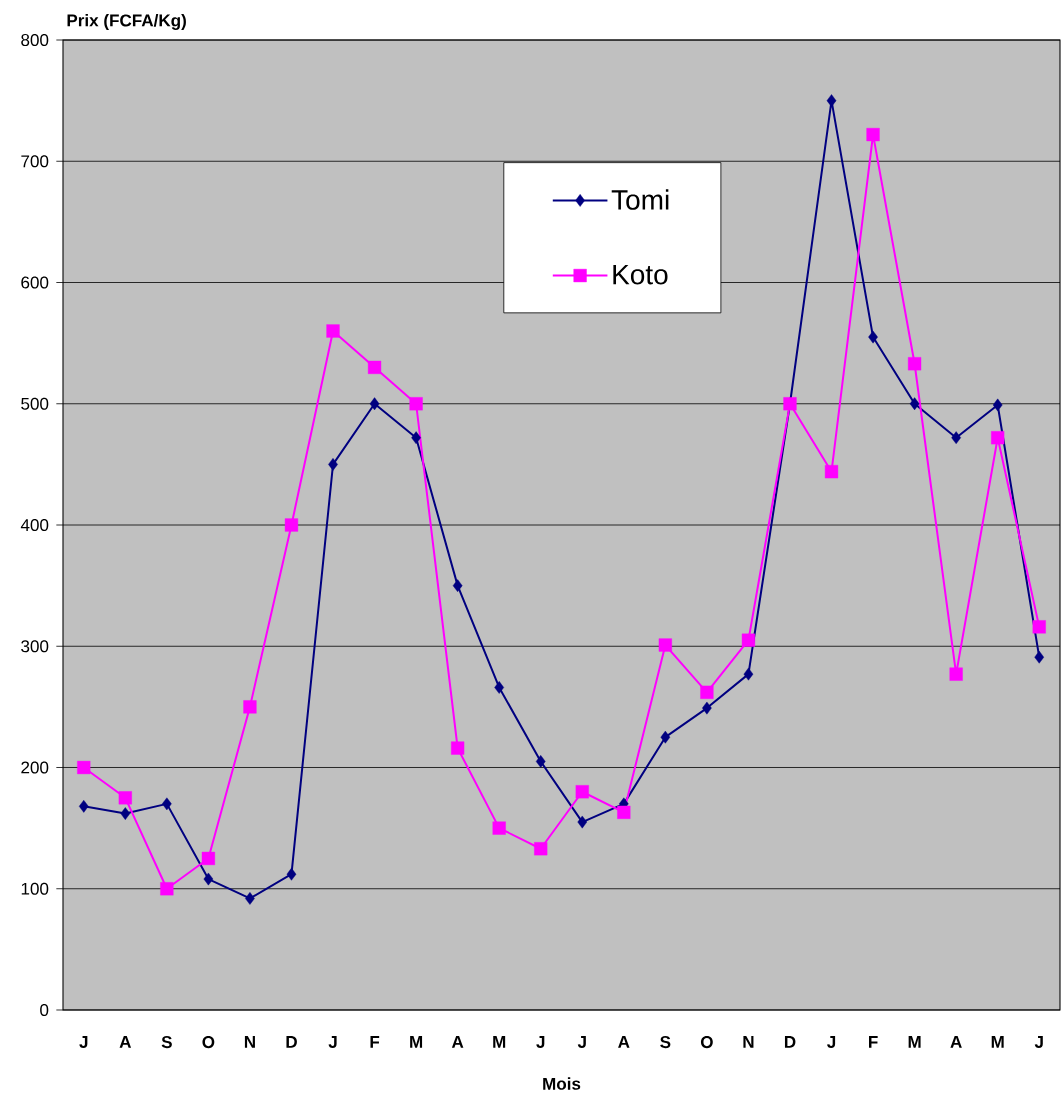 The image size is (1062, 1093). Describe the element at coordinates (35, 161) in the screenshot. I see `y-tick-label: 700` at that location.